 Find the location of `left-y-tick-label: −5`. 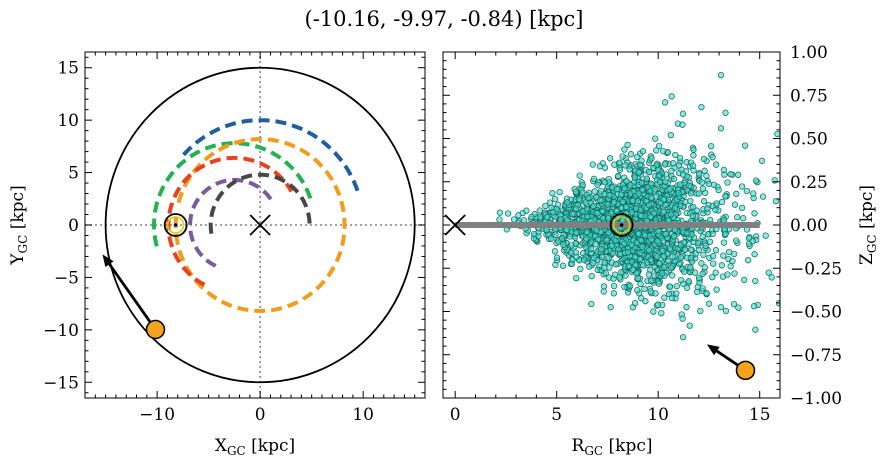

left-y-tick-label: −5 is located at coordinates (66, 278).